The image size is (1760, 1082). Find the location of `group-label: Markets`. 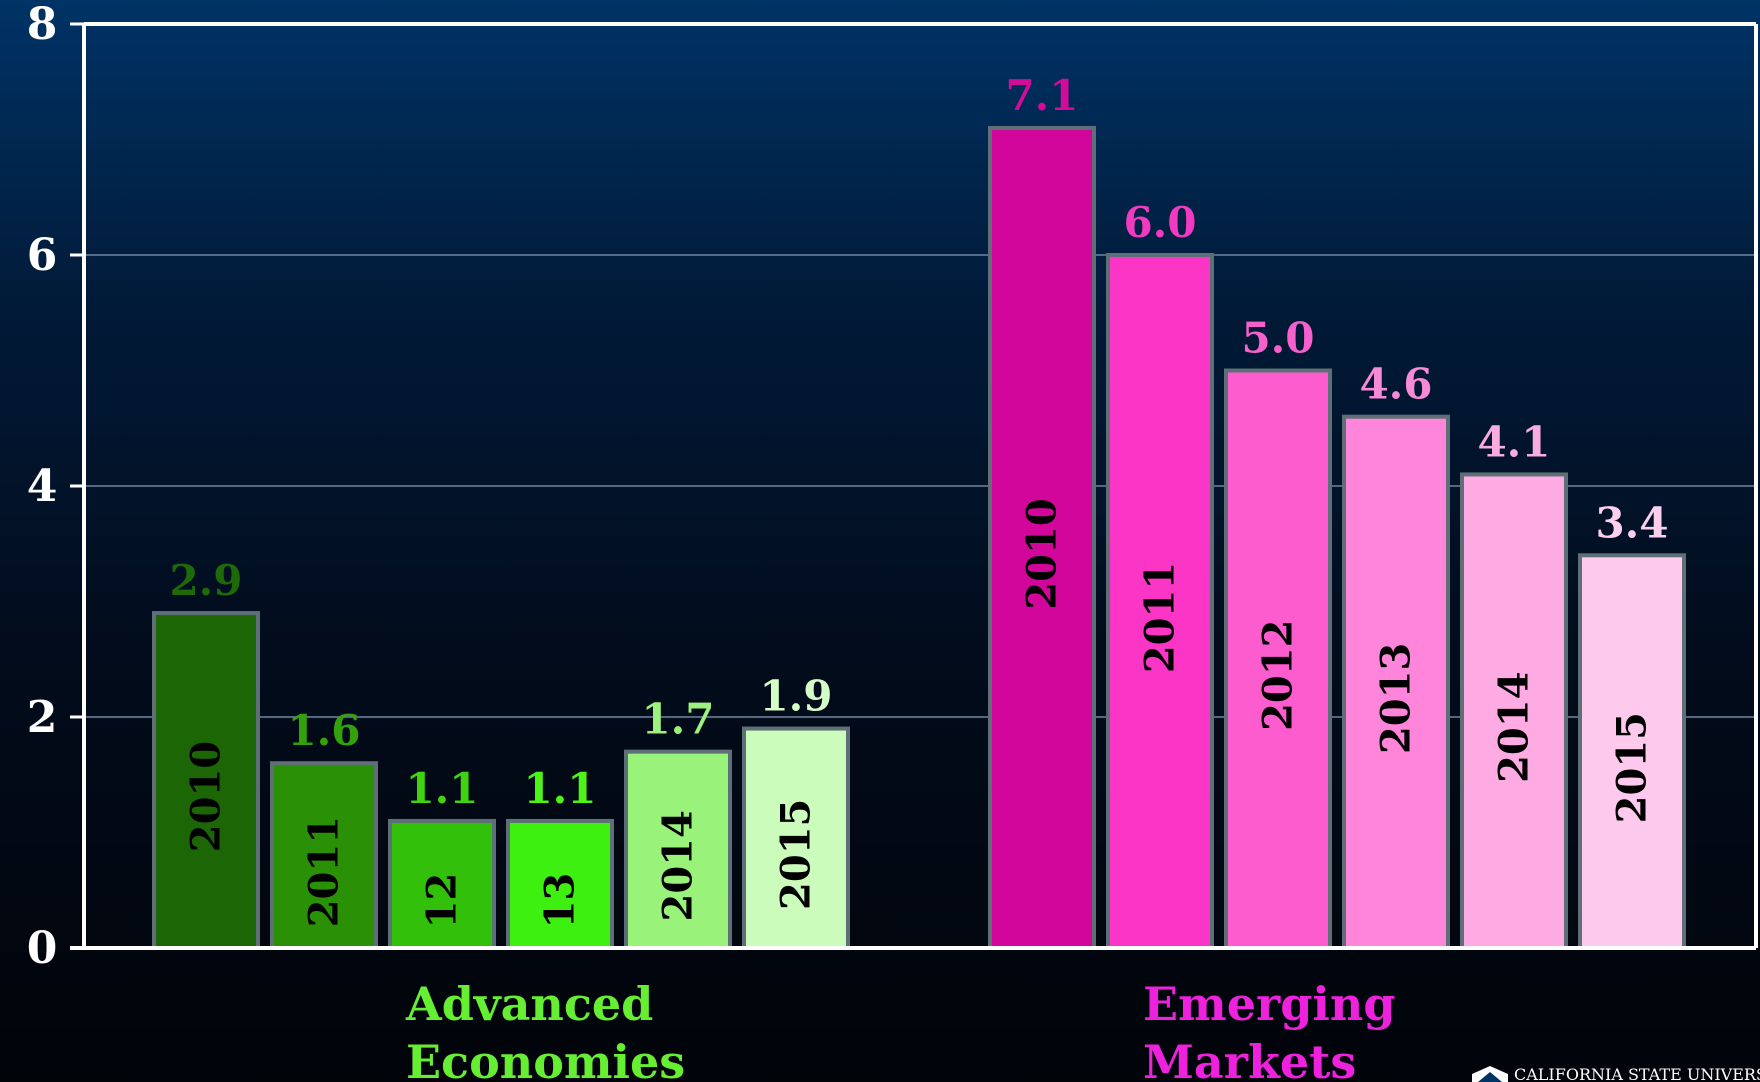

group-label: Markets is located at coordinates (1249, 1058).